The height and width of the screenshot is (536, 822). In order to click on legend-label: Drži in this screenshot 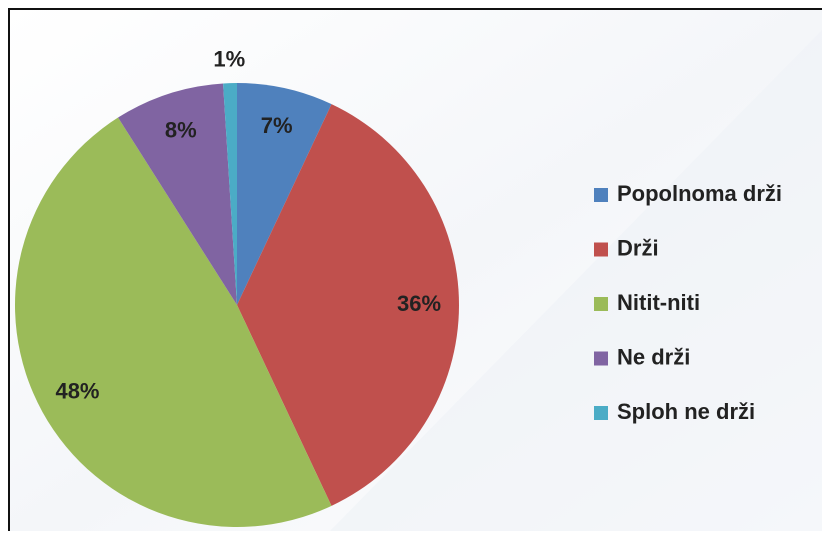, I will do `click(638, 247)`.